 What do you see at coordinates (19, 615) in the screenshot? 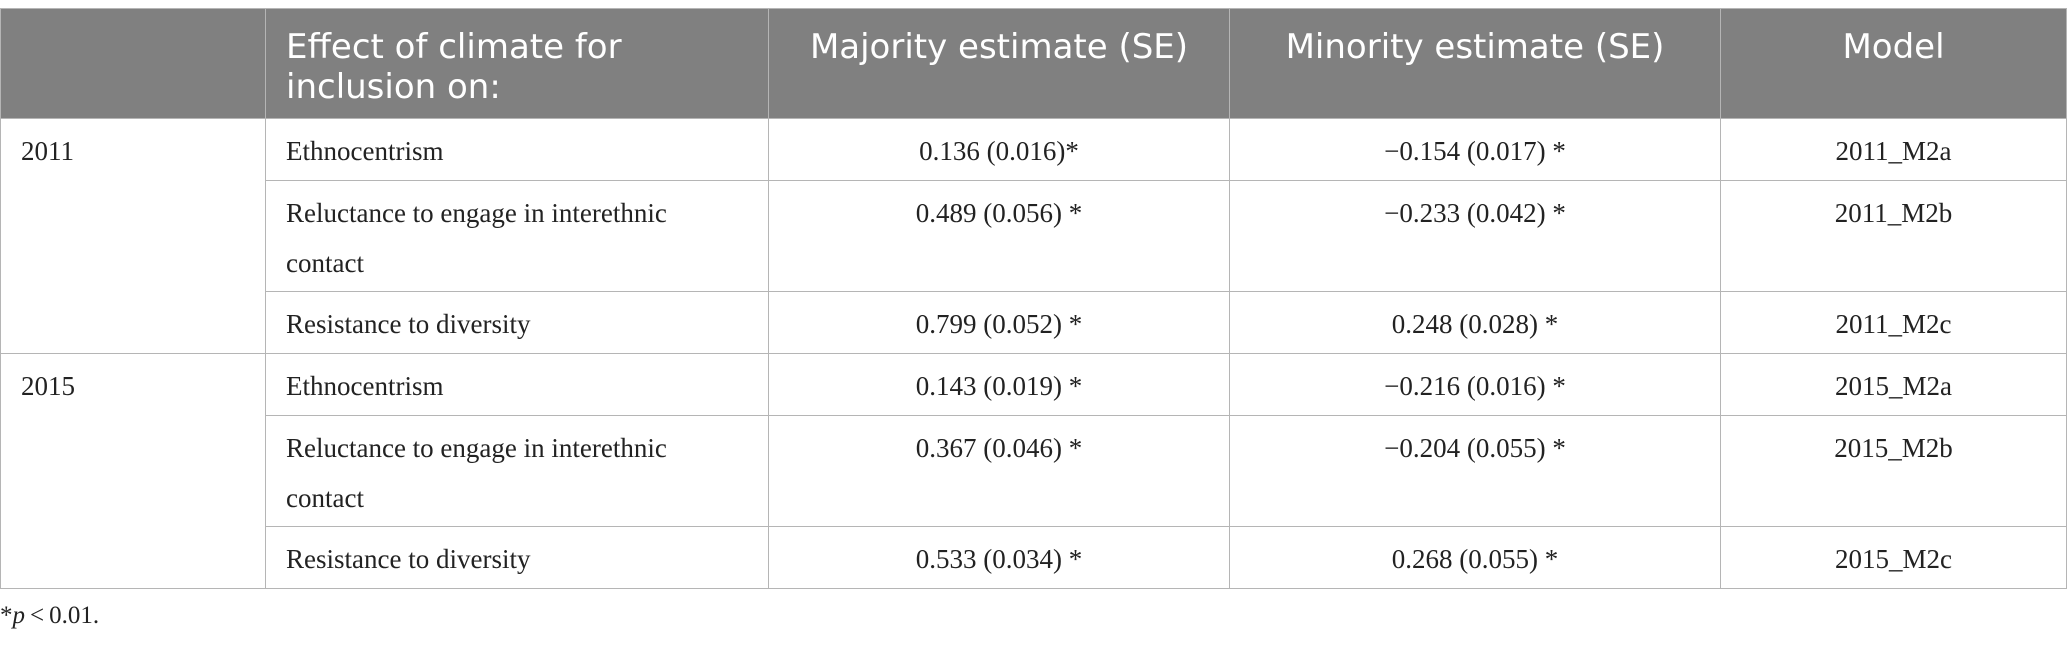
I see `footnote-p: p` at bounding box center [19, 615].